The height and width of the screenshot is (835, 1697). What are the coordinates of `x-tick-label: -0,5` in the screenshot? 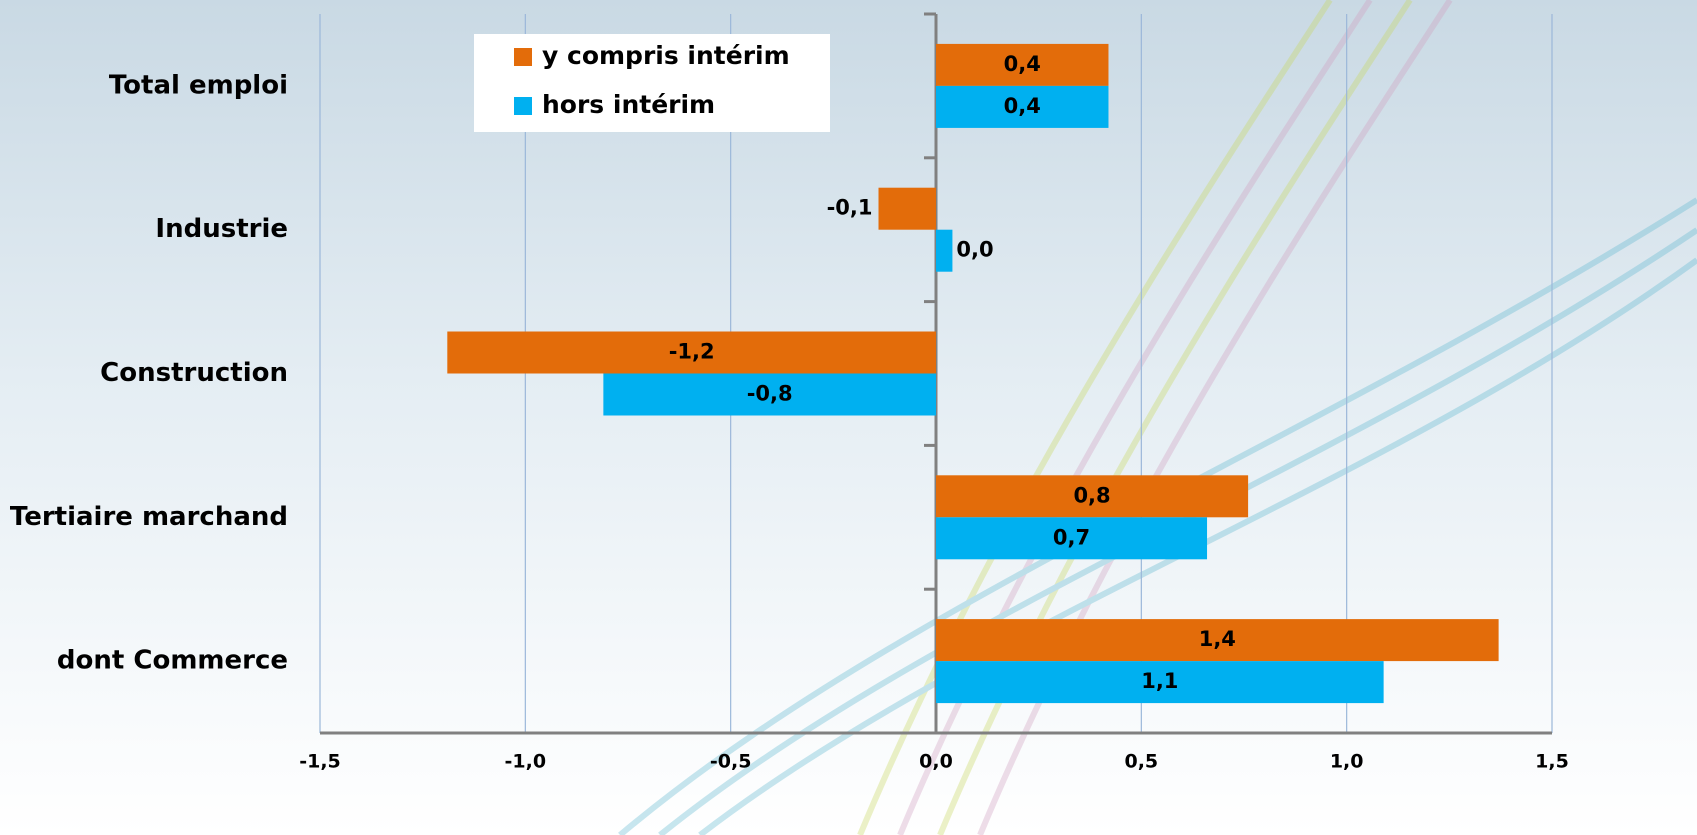 It's located at (731, 762).